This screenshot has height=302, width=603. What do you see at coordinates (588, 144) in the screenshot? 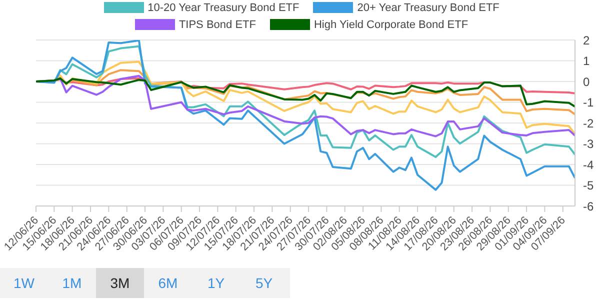
I see `y-tick-label: -3` at bounding box center [588, 144].